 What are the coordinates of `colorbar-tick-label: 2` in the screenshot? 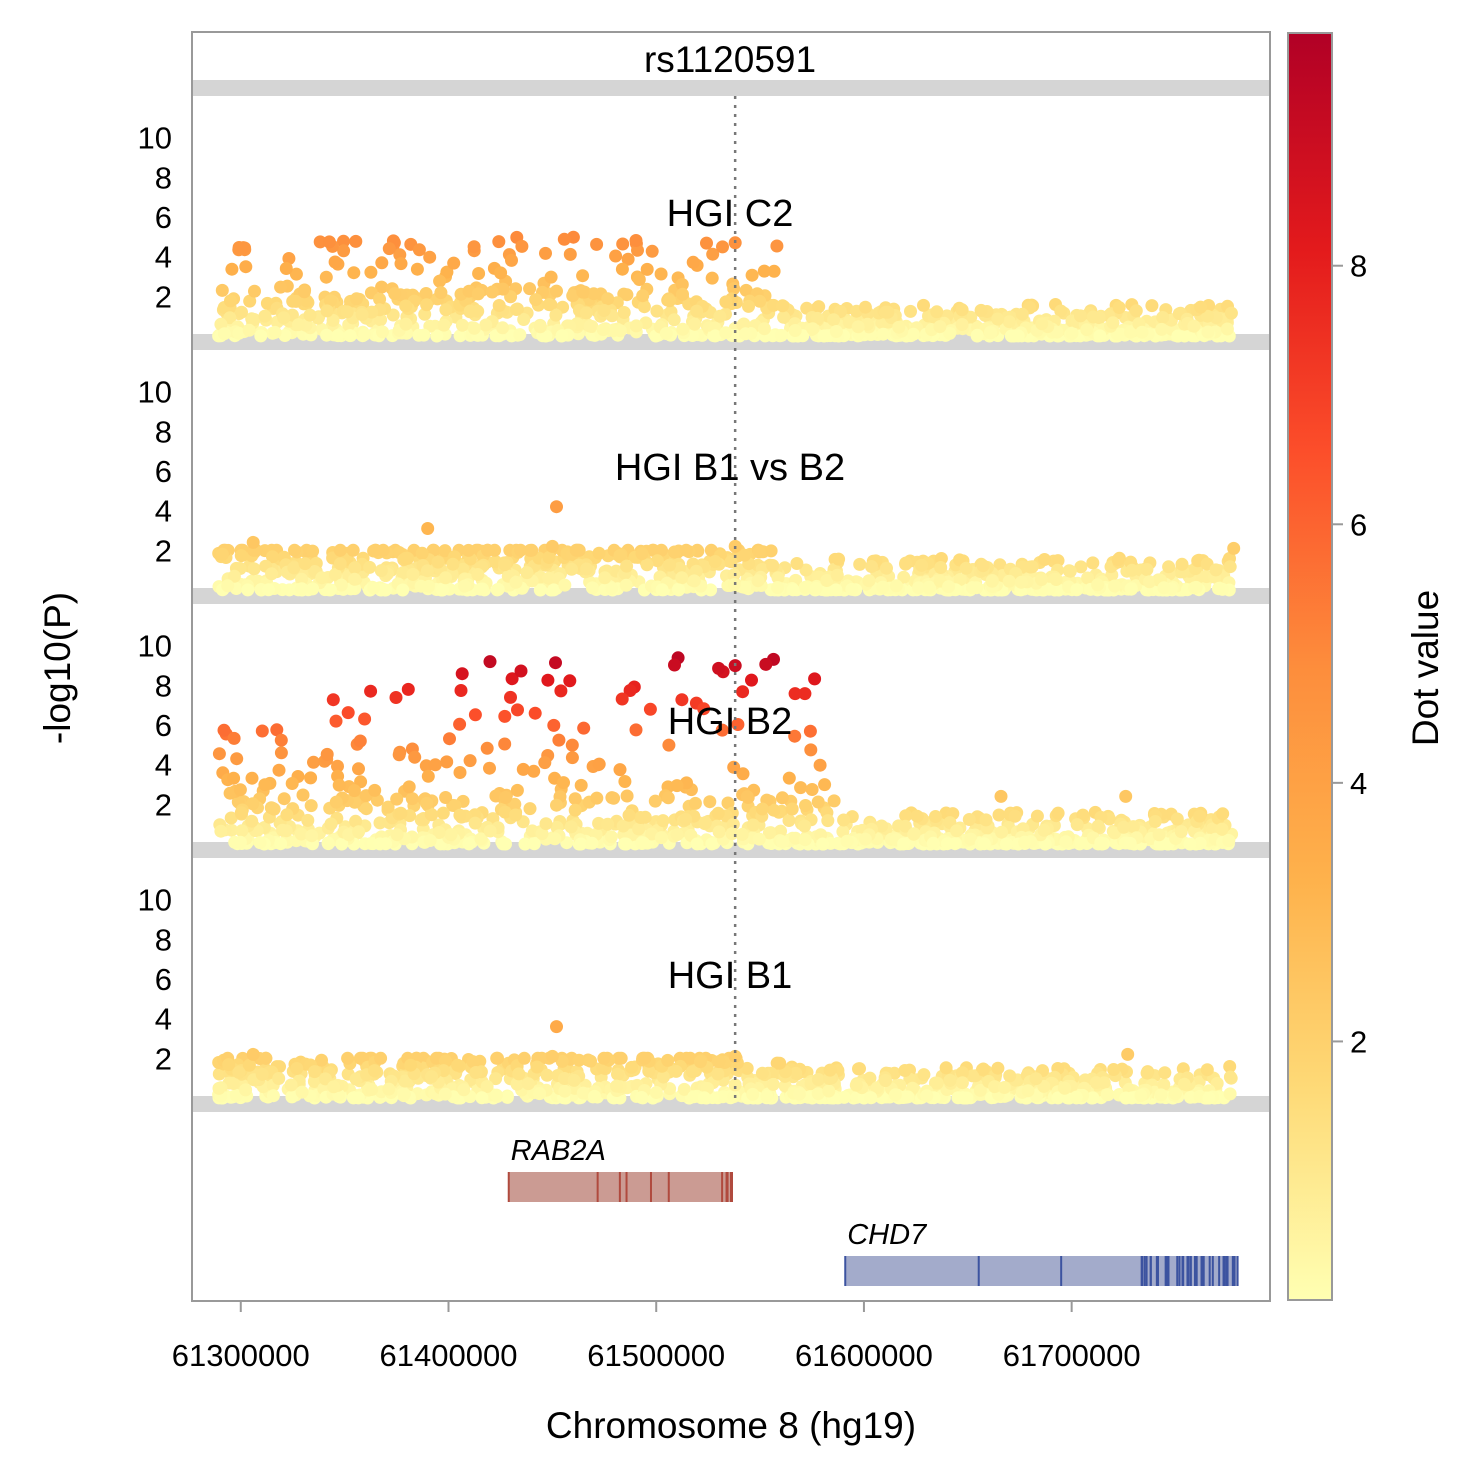 It's located at (1358, 1041).